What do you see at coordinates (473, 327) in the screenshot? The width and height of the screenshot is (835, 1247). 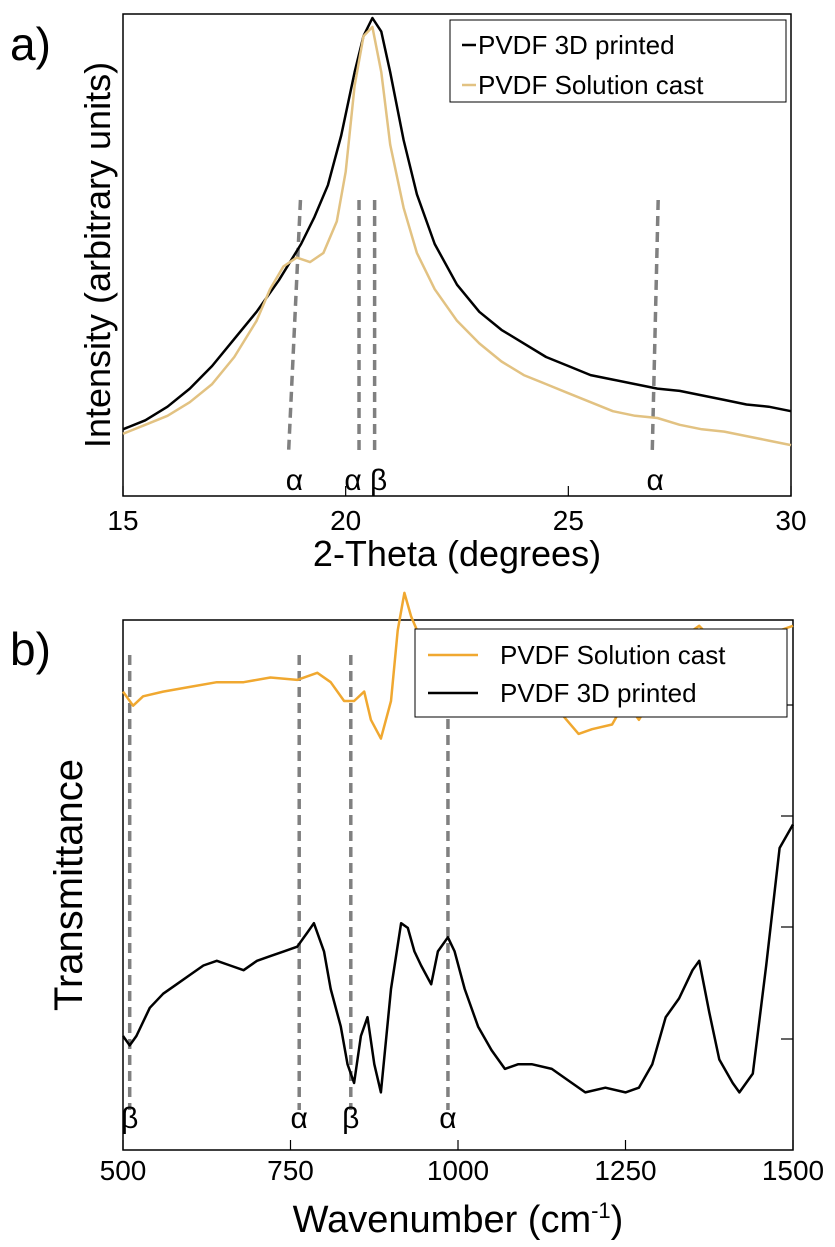 I see `panel-a-peak-markers` at bounding box center [473, 327].